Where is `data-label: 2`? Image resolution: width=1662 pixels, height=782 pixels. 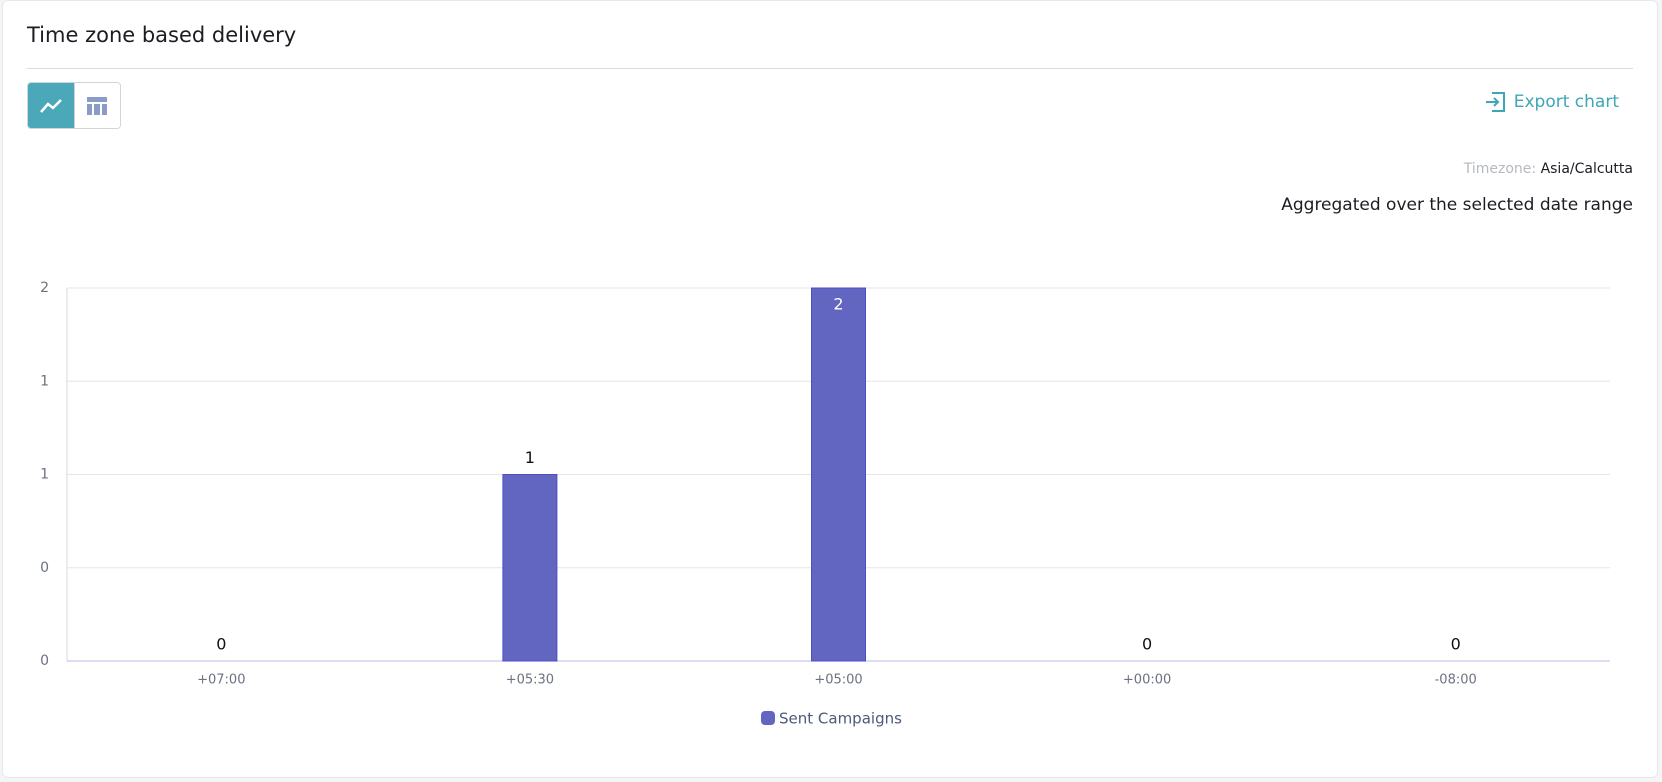 data-label: 2 is located at coordinates (838, 304).